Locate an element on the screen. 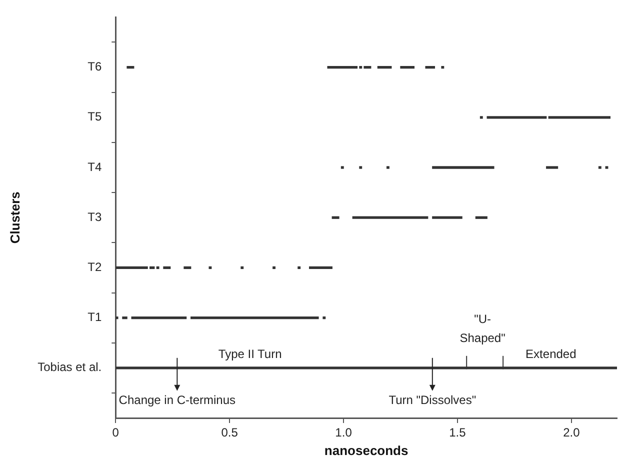 The width and height of the screenshot is (625, 463). x-axis-title: nanoseconds is located at coordinates (366, 450).